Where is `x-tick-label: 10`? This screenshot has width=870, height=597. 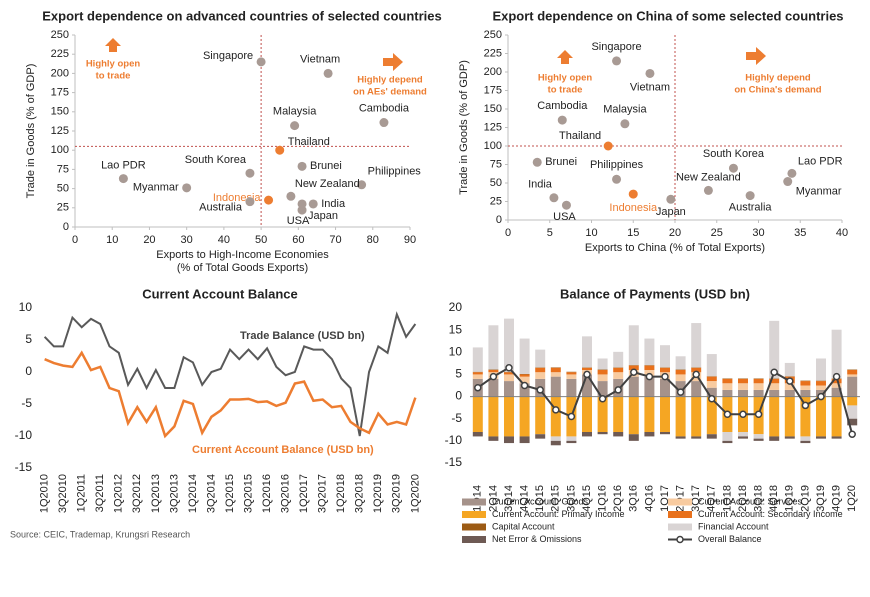 x-tick-label: 10 is located at coordinates (112, 240).